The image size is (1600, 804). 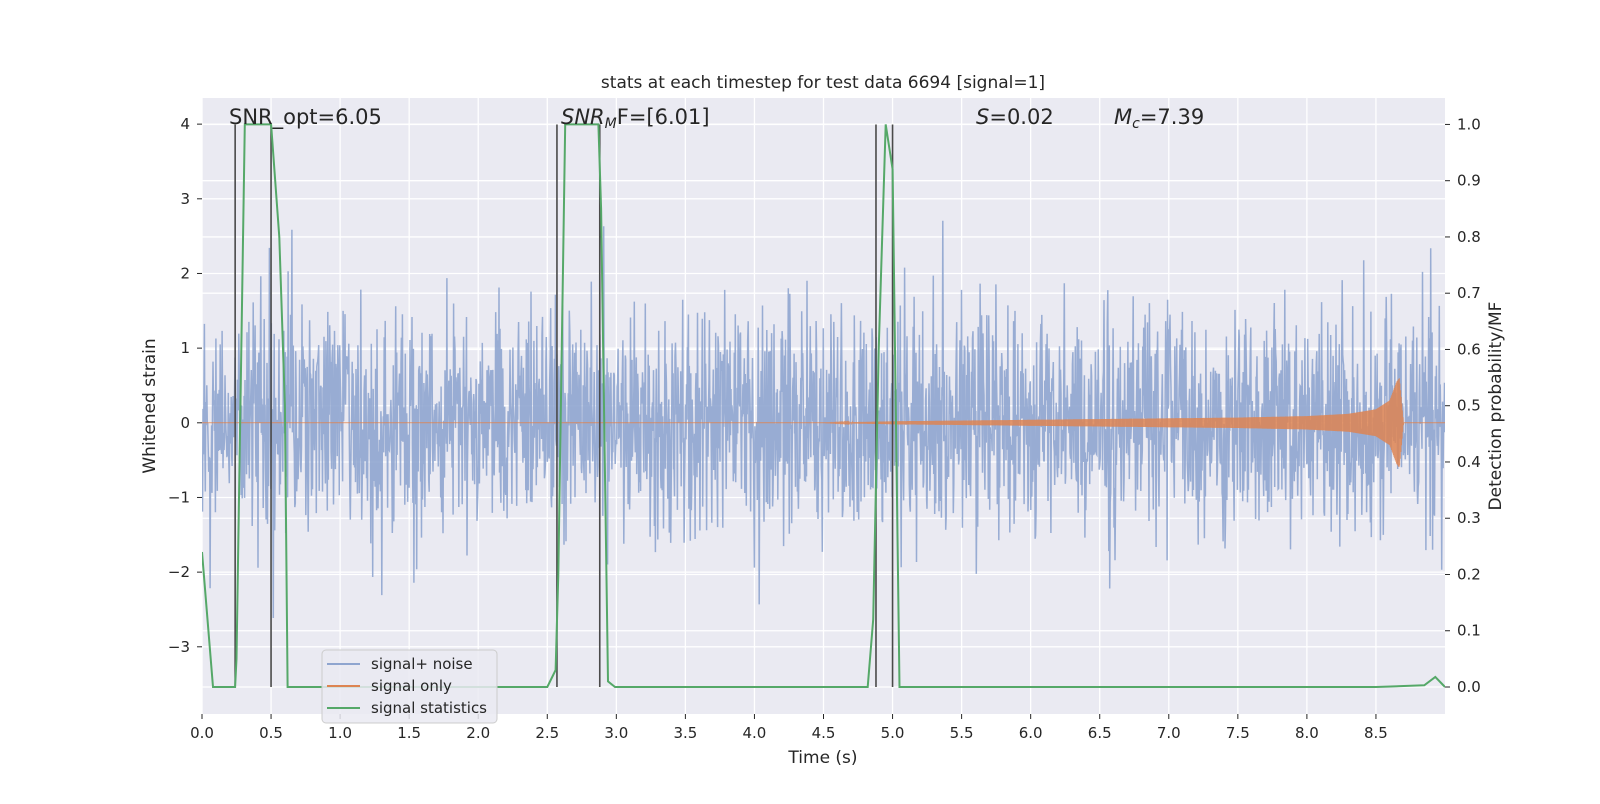 I want to click on y2-tick-label: 0.8, so click(x=1469, y=237).